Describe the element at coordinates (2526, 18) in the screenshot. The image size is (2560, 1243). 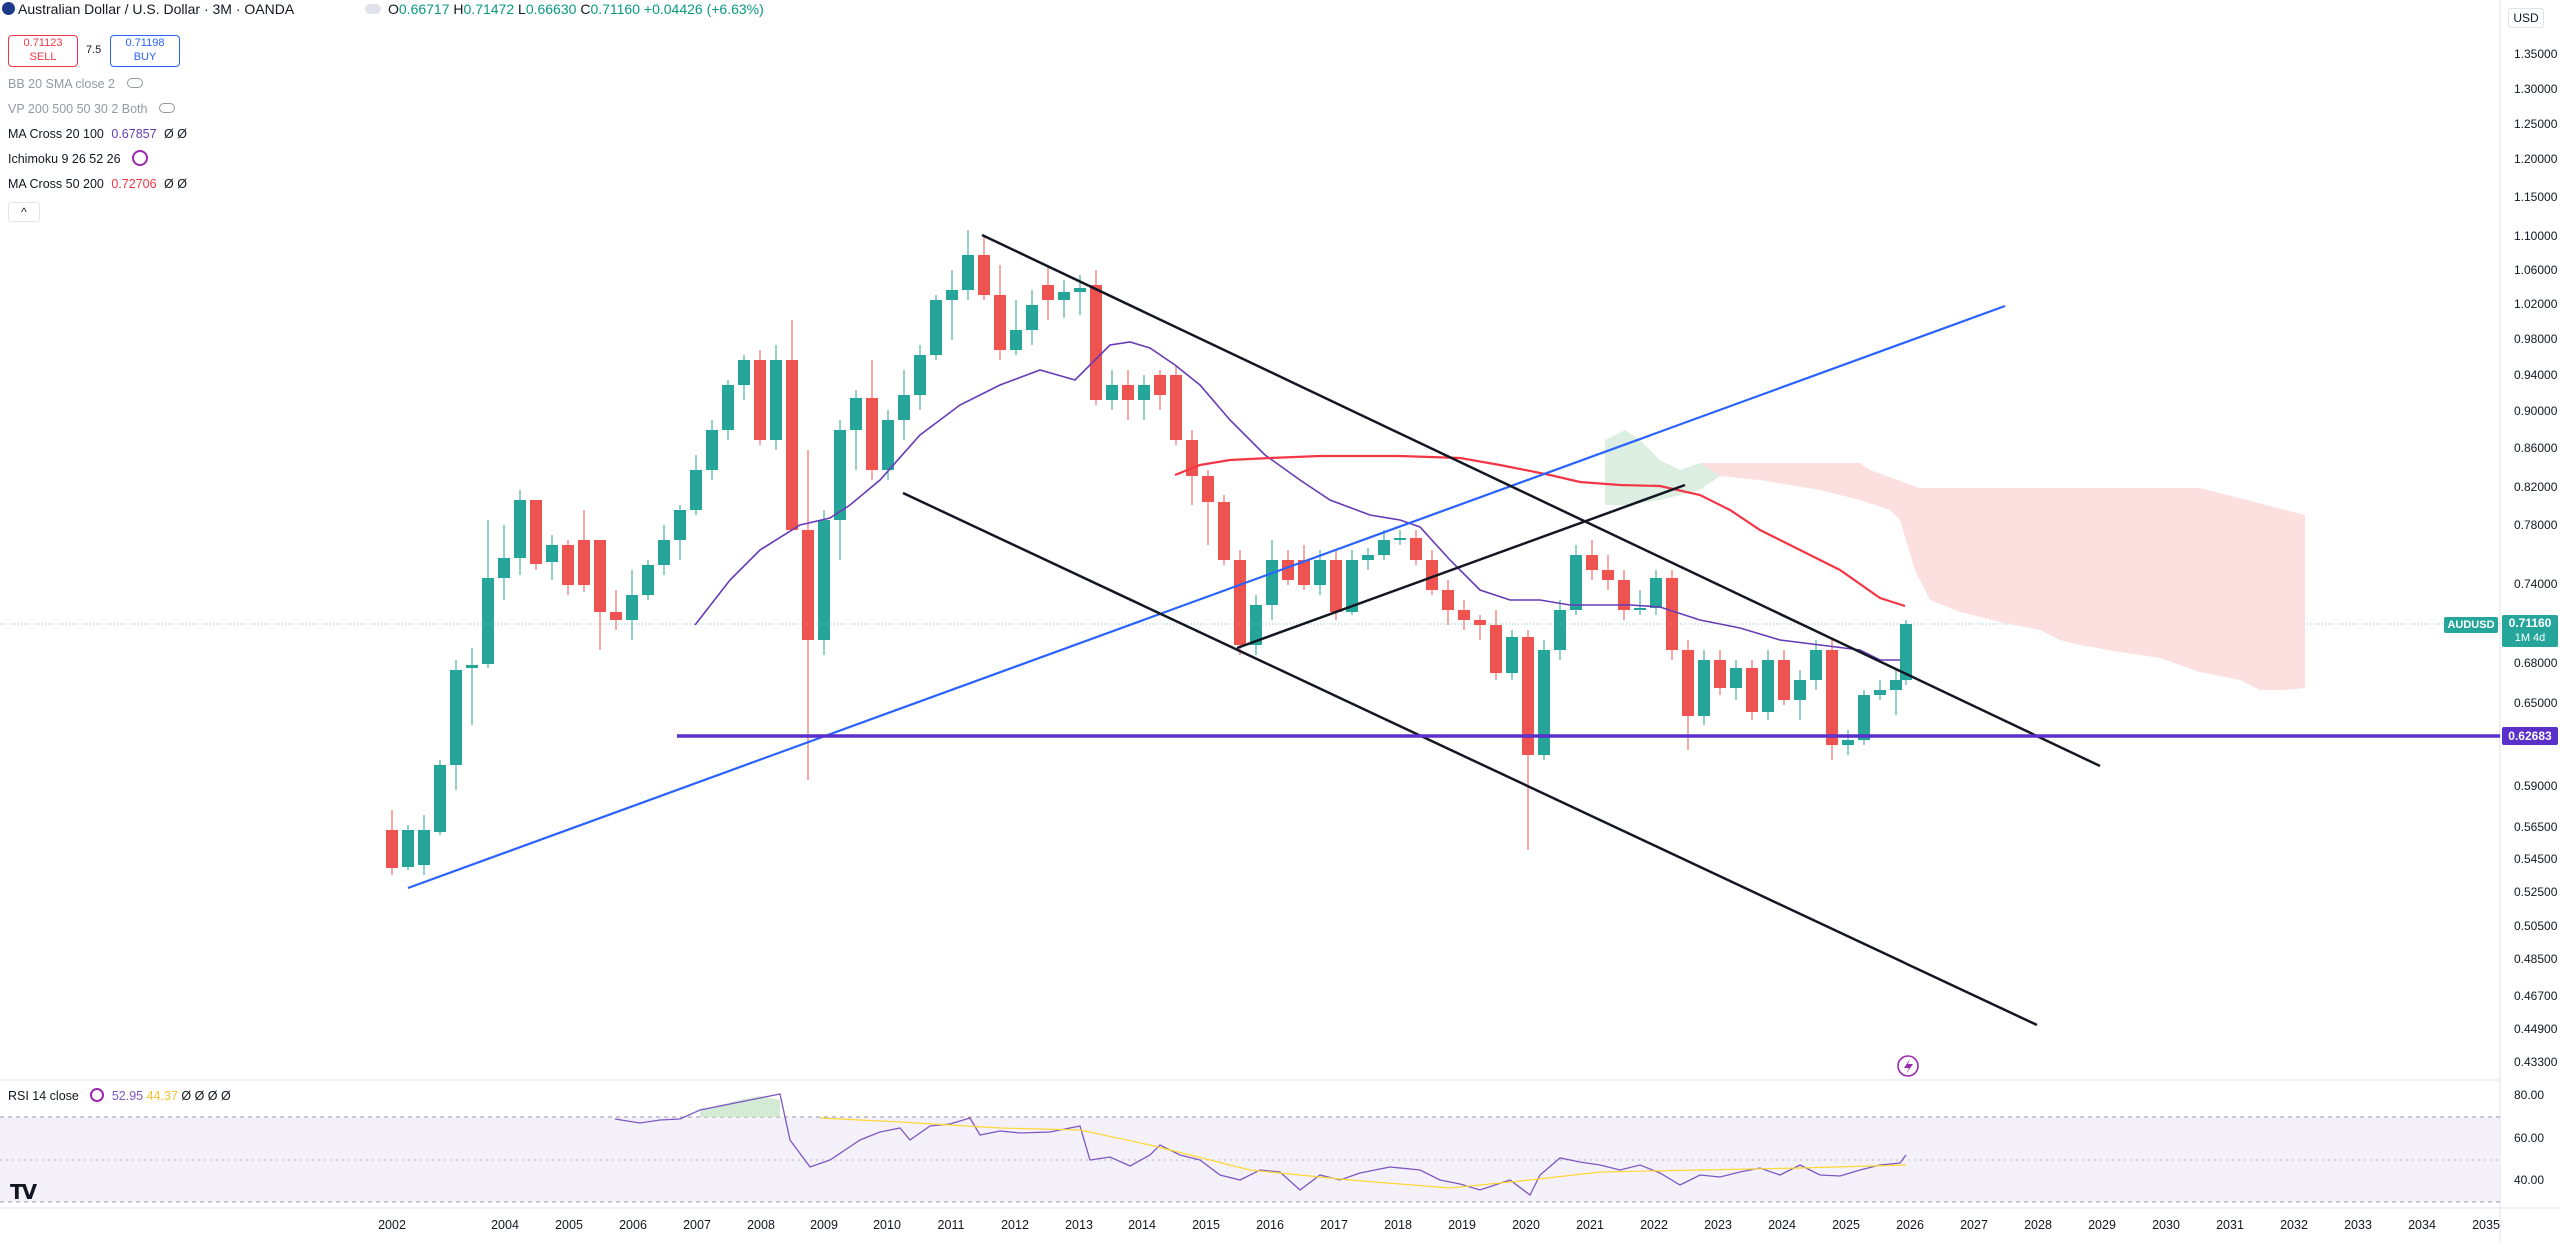
I see `currency-button: USD` at that location.